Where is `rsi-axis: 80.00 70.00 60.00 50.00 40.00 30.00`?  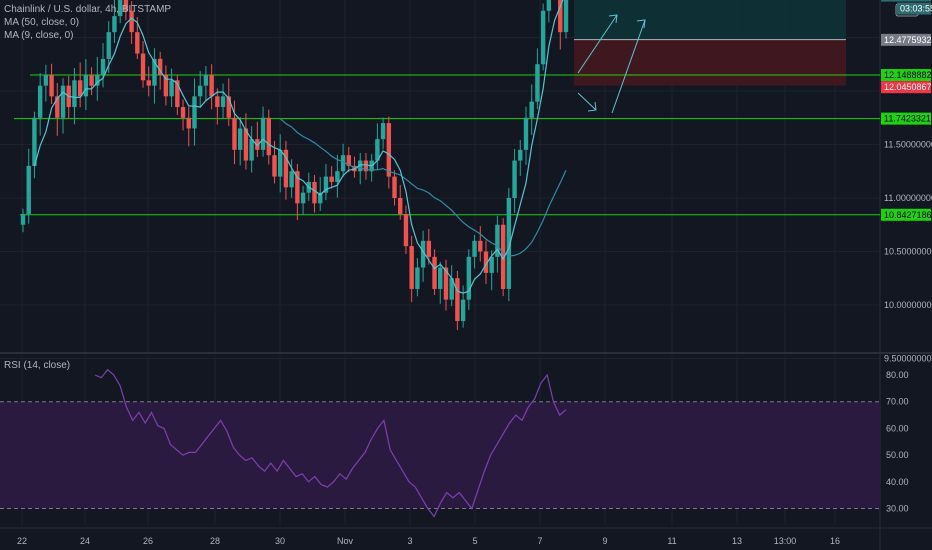 rsi-axis: 80.00 70.00 60.00 50.00 40.00 30.00 is located at coordinates (897, 442).